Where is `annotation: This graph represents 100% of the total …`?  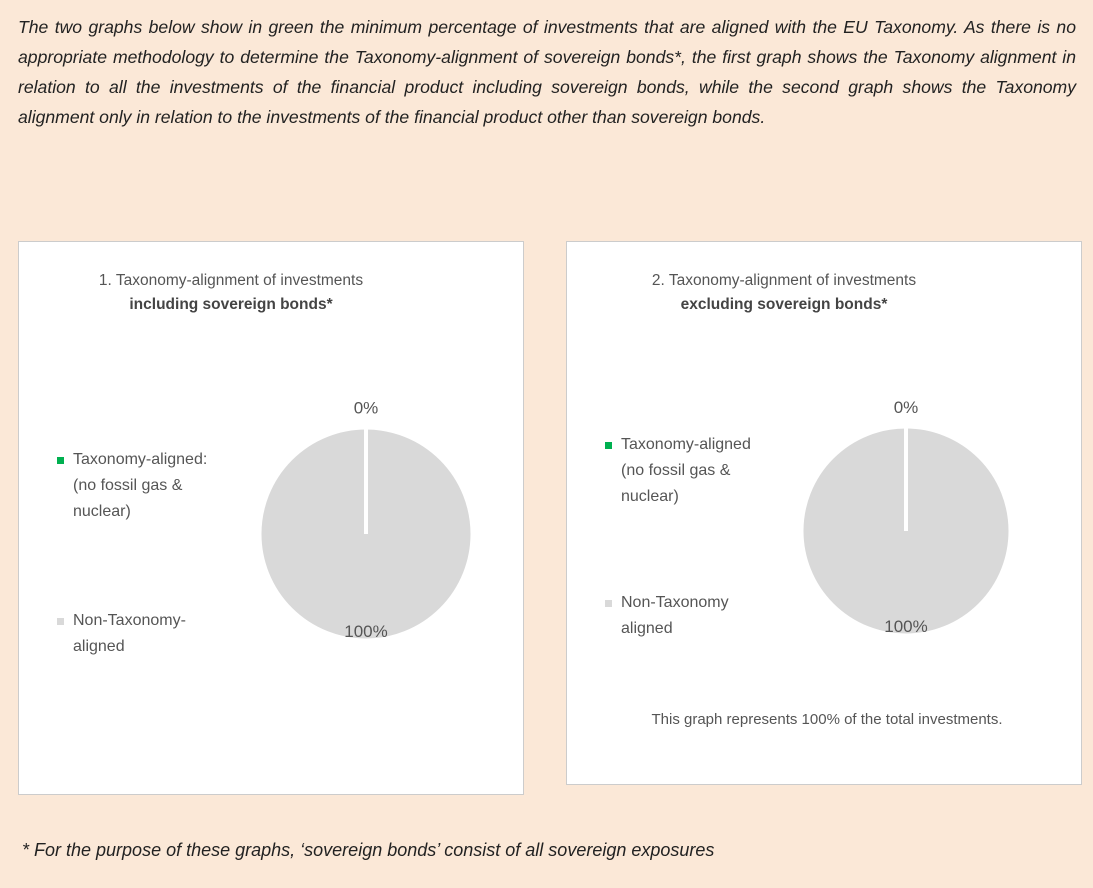 annotation: This graph represents 100% of the total … is located at coordinates (827, 719).